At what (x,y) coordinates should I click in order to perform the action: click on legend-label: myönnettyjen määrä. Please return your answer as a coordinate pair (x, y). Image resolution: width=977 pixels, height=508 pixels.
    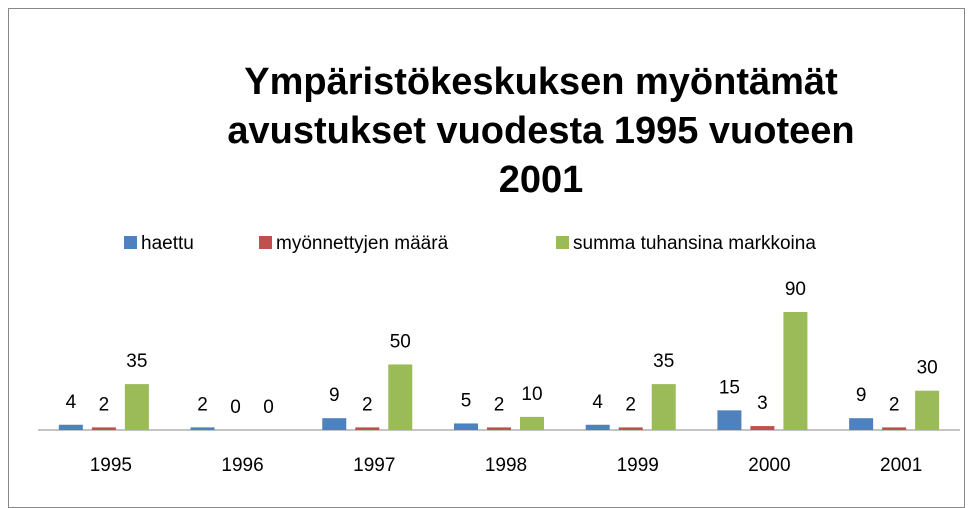
    Looking at the image, I should click on (362, 243).